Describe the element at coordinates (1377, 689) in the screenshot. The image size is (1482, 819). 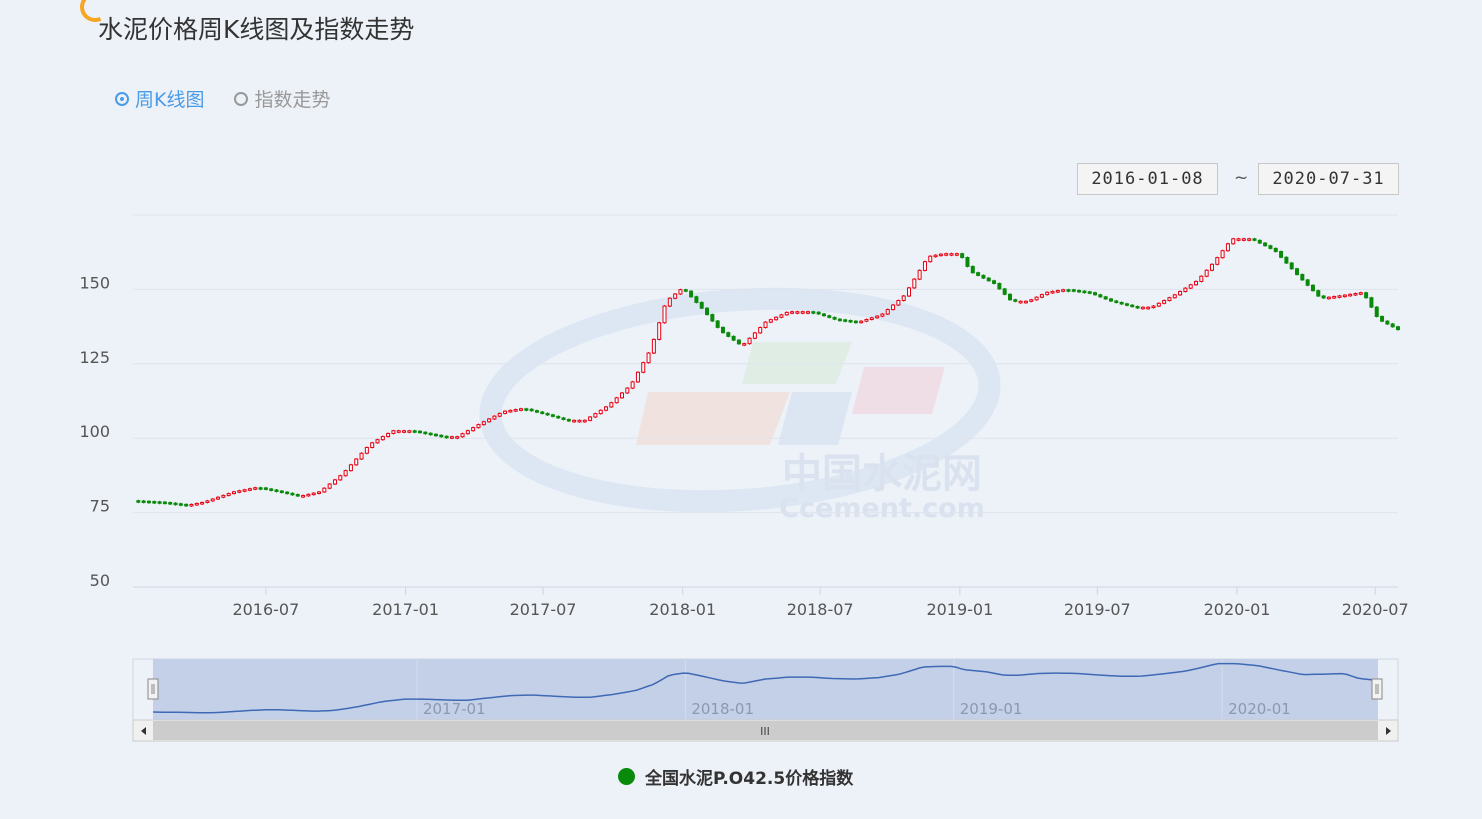
I see `navigator-right-handle` at that location.